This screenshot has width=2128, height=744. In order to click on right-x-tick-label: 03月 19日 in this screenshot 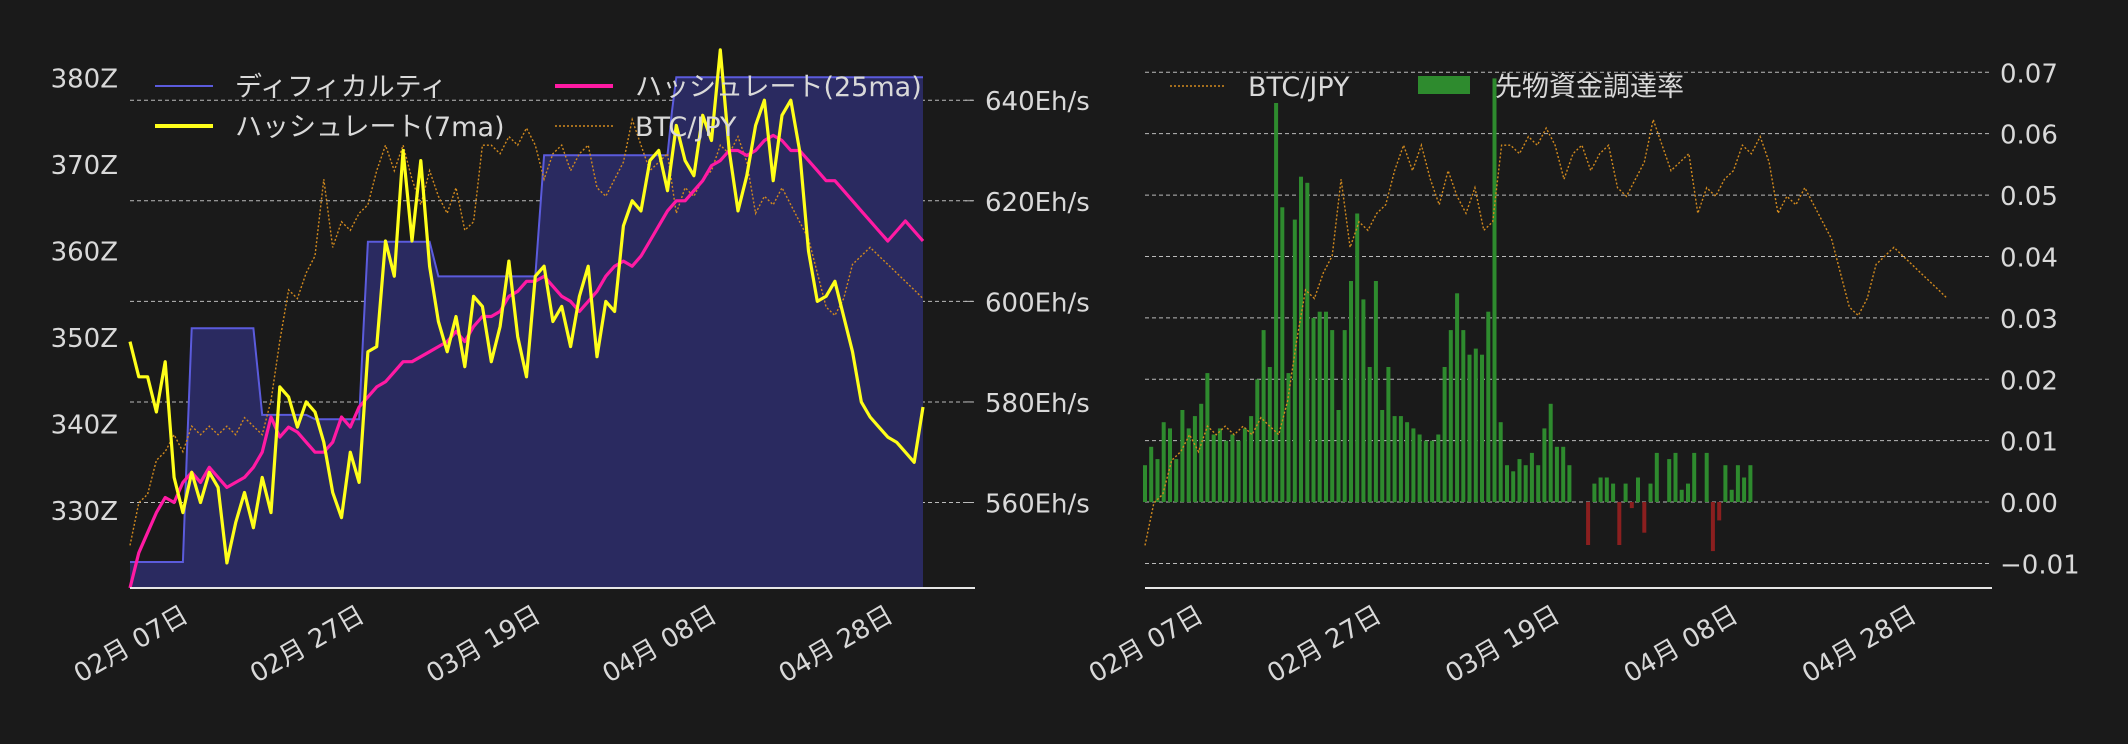, I will do `click(1503, 644)`.